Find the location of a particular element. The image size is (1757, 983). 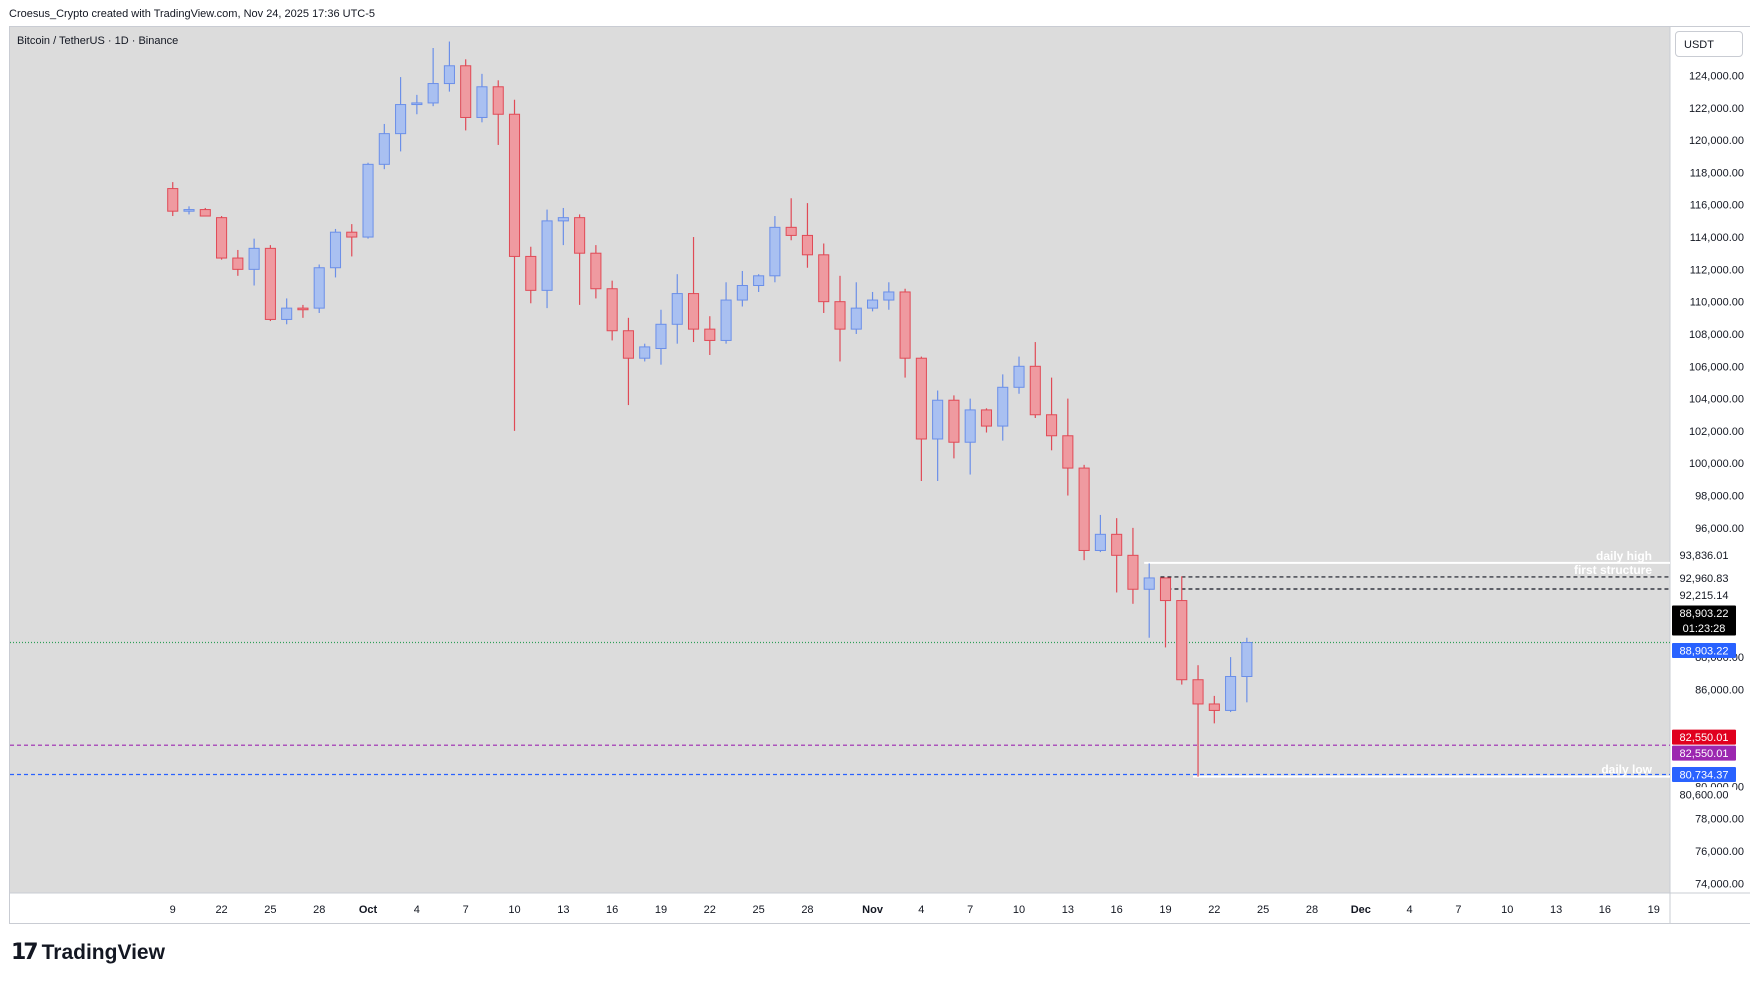

x-tick-label: Nov is located at coordinates (873, 910).